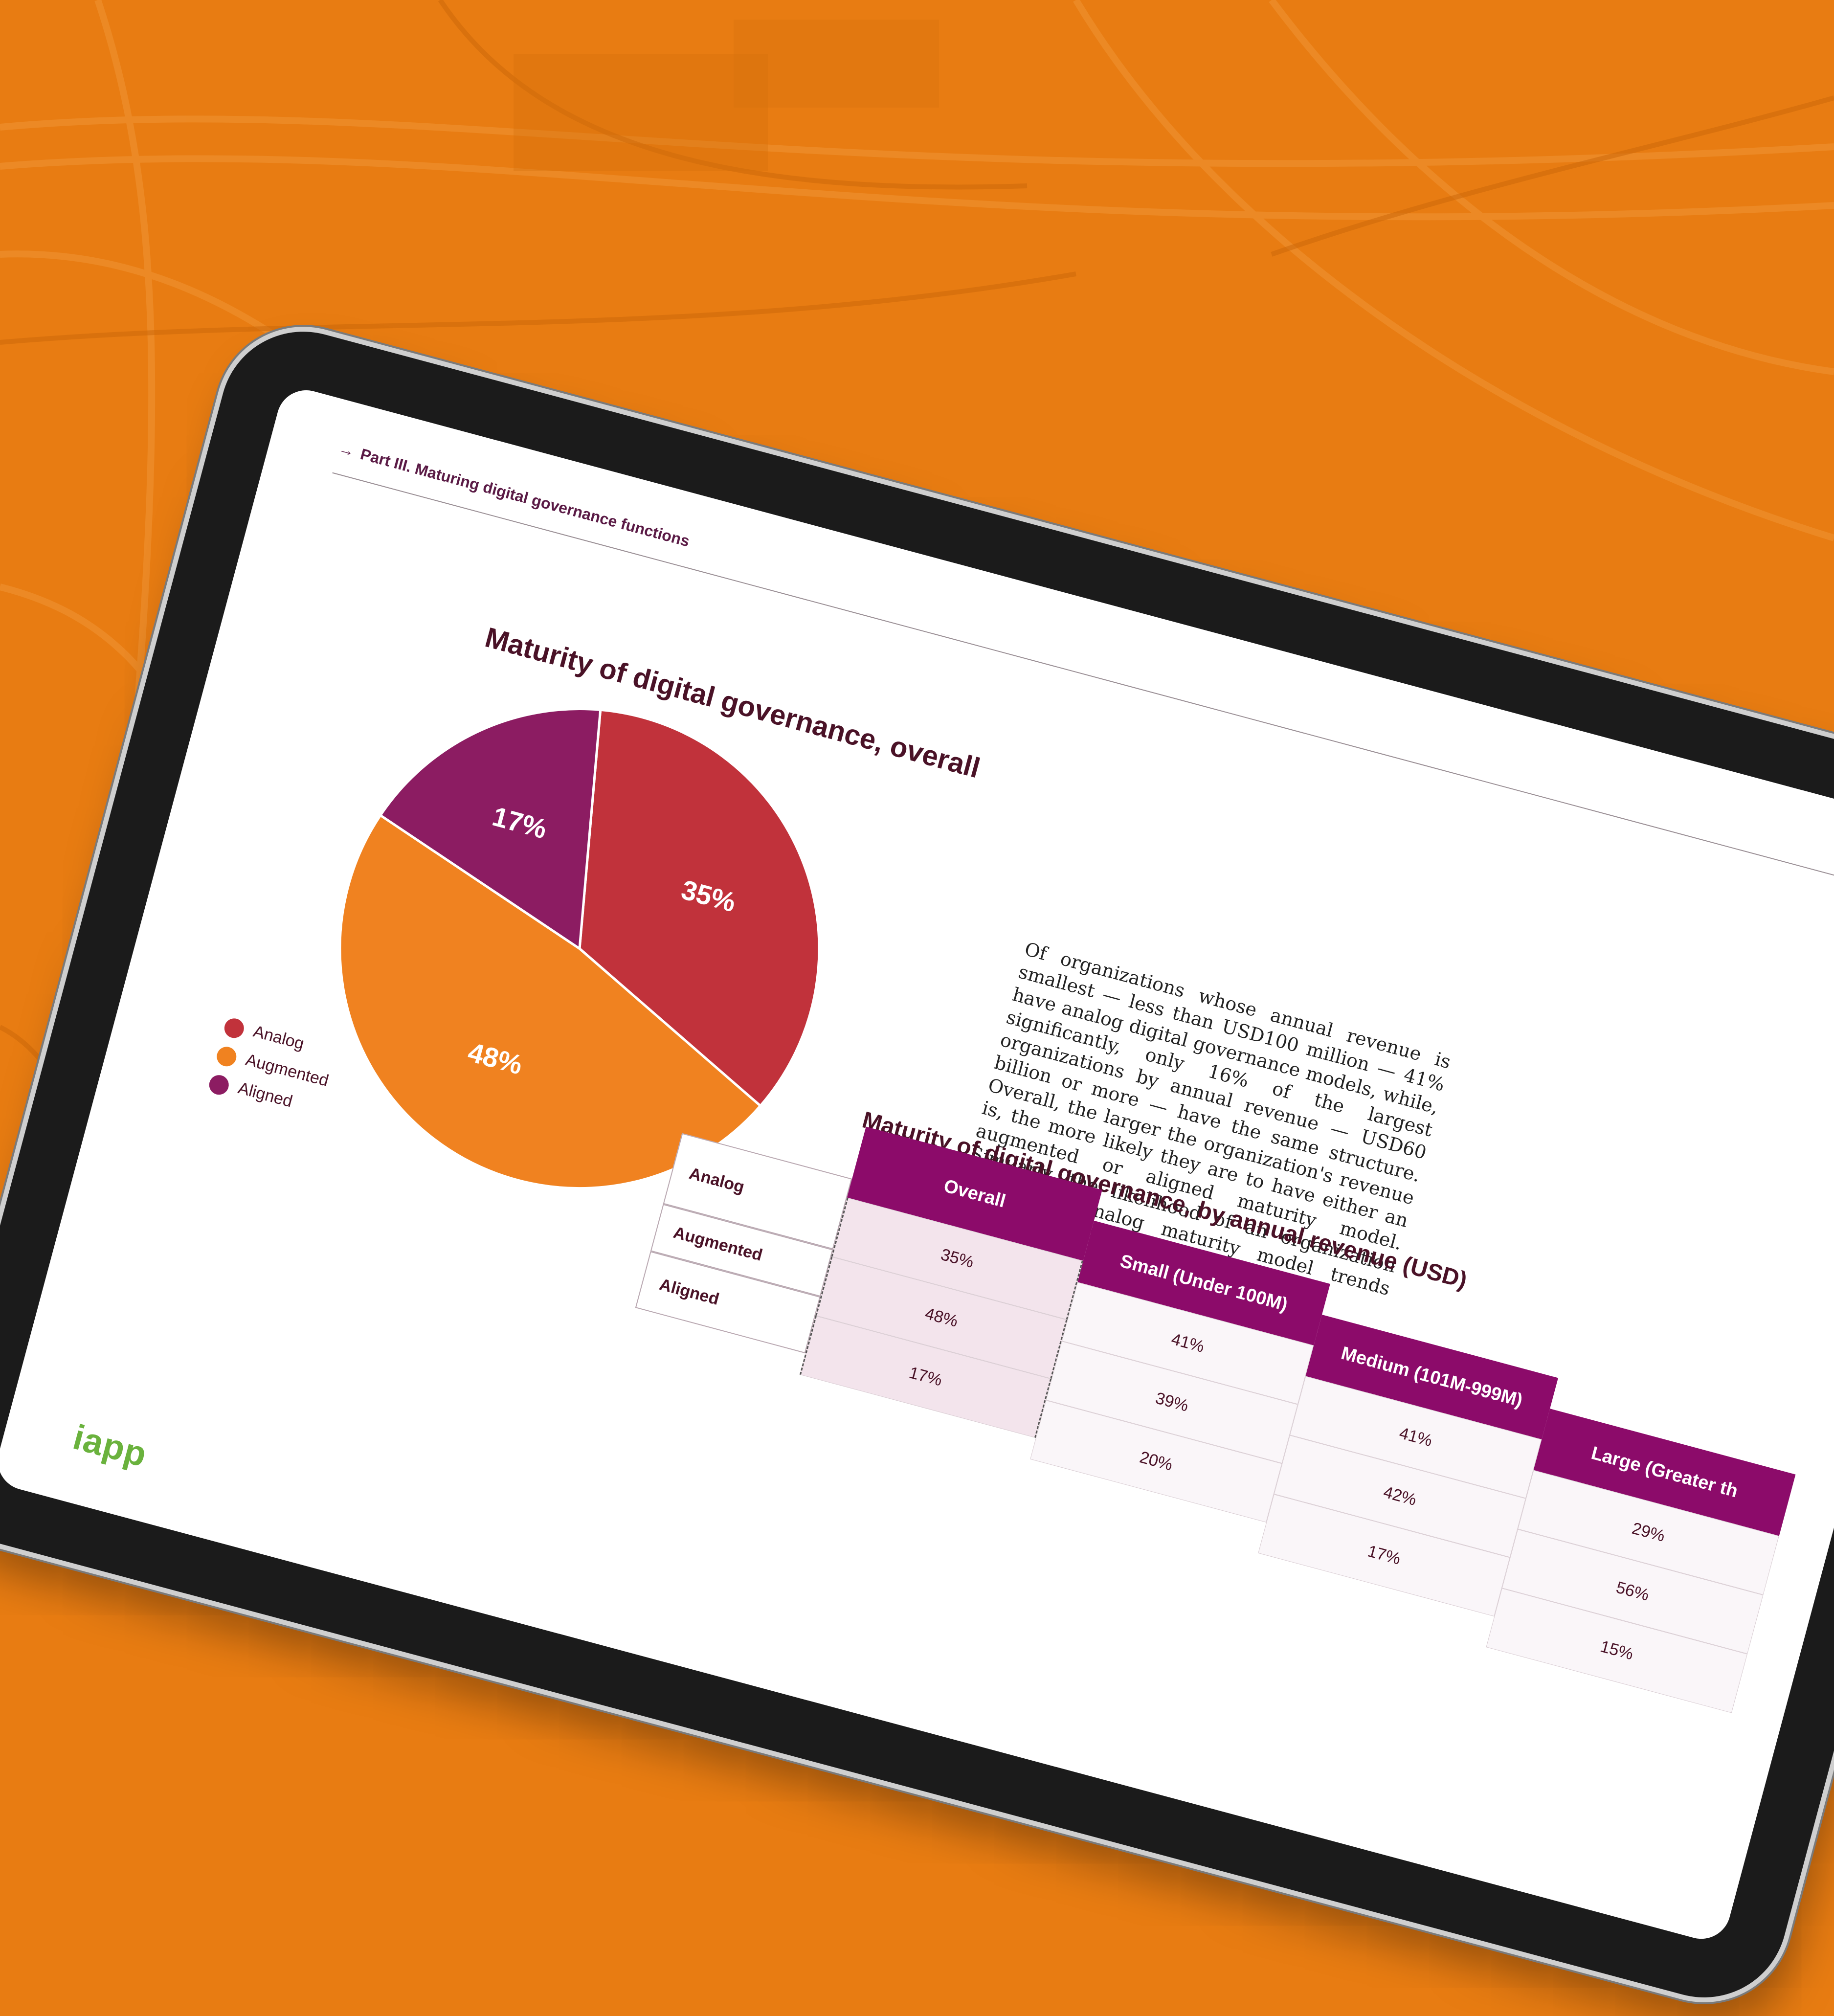  Describe the element at coordinates (110, 1446) in the screenshot. I see `iapp-logo: iapp` at that location.